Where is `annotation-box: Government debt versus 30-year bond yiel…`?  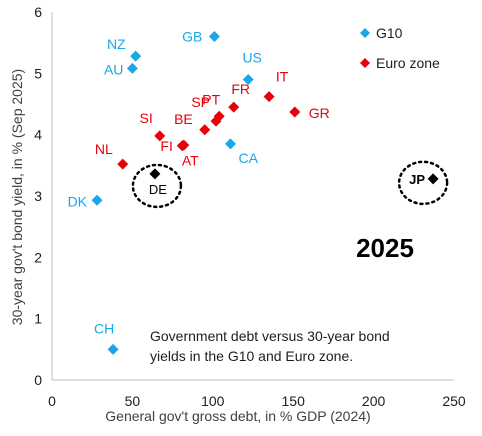
annotation-box: Government debt versus 30-year bond yiel… is located at coordinates (270, 346).